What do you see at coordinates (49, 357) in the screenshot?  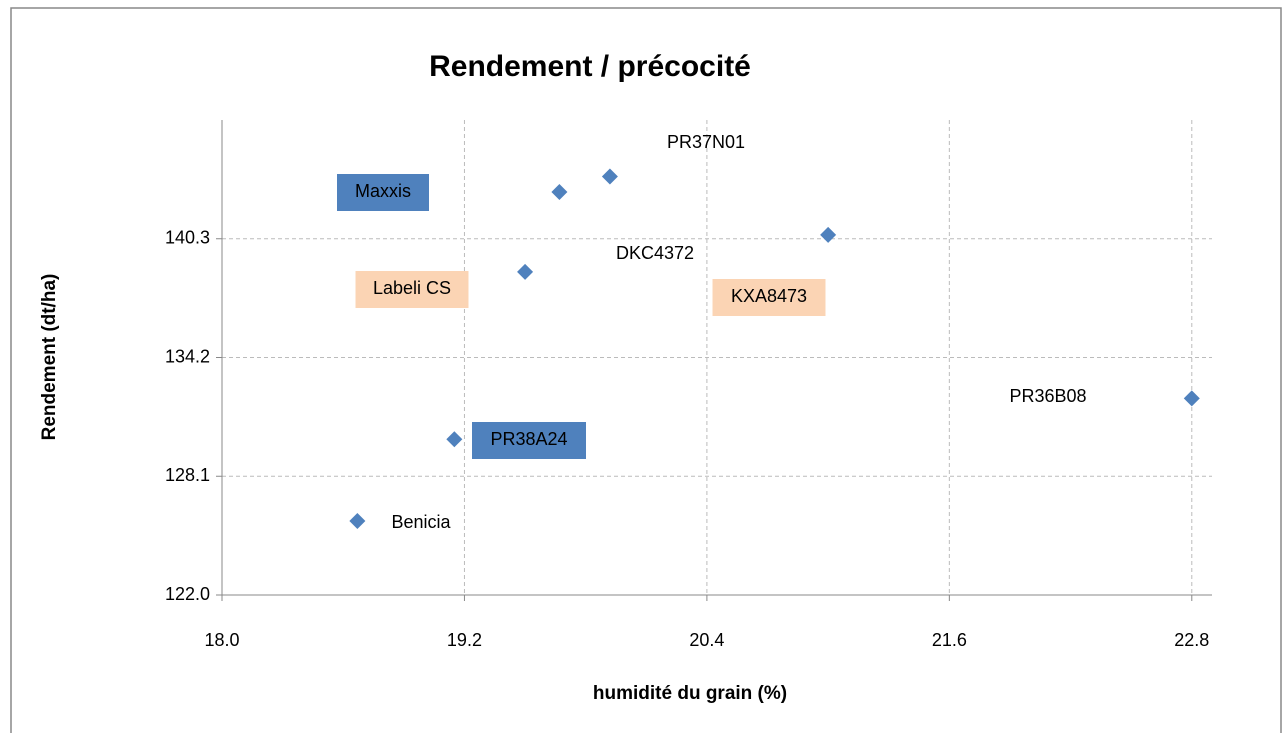 I see `y-axis-label: Rendement (dt/ha)` at bounding box center [49, 357].